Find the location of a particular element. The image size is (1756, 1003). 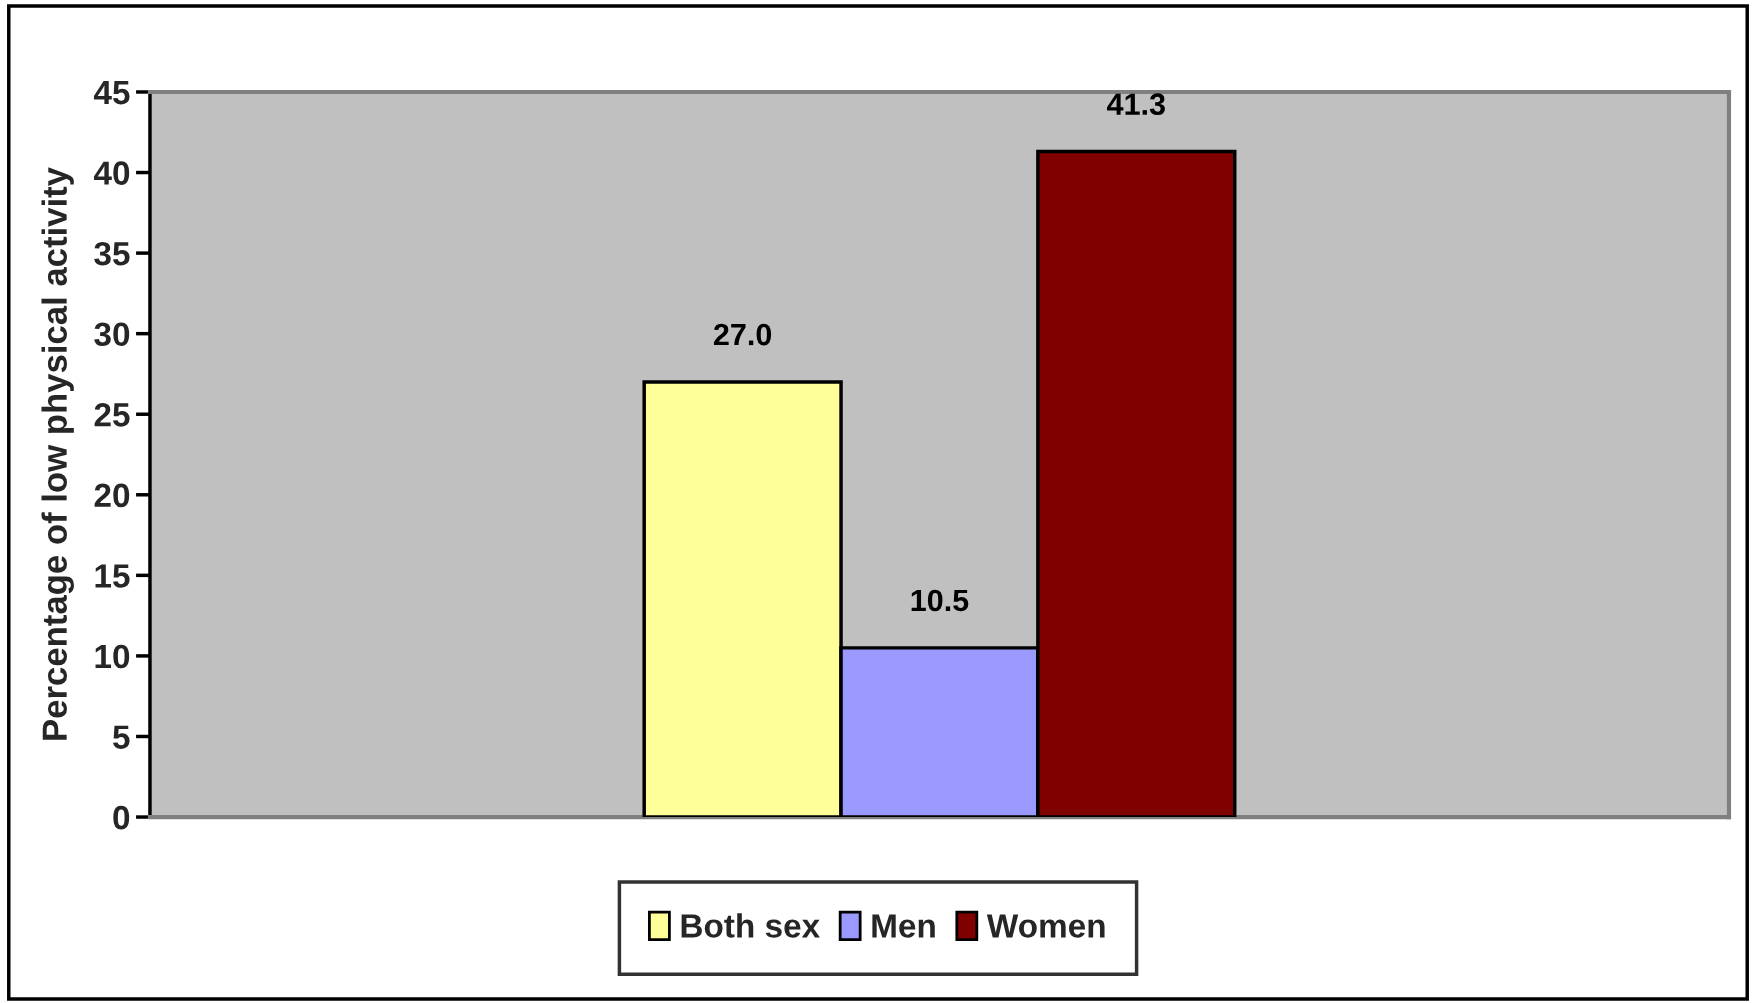

y-tick-label: 0 is located at coordinates (121, 817).